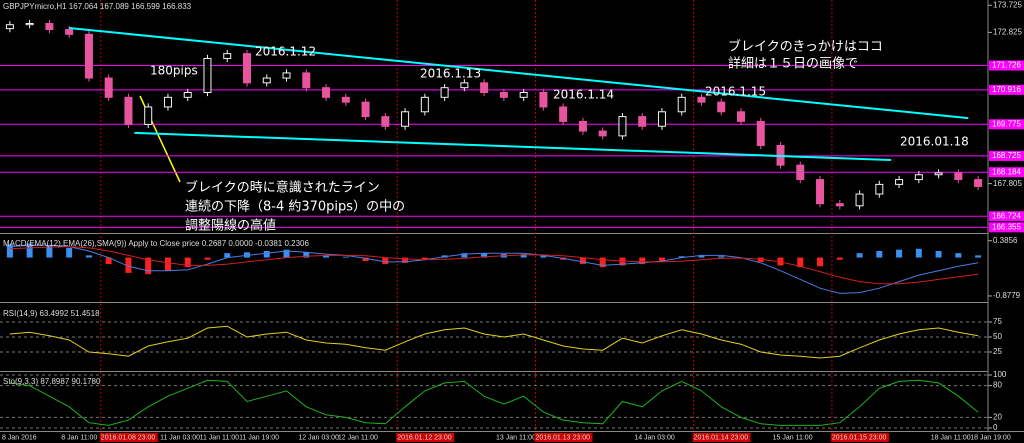 This screenshot has height=443, width=1024. Describe the element at coordinates (997, 336) in the screenshot. I see `y-tick-label: 50` at that location.